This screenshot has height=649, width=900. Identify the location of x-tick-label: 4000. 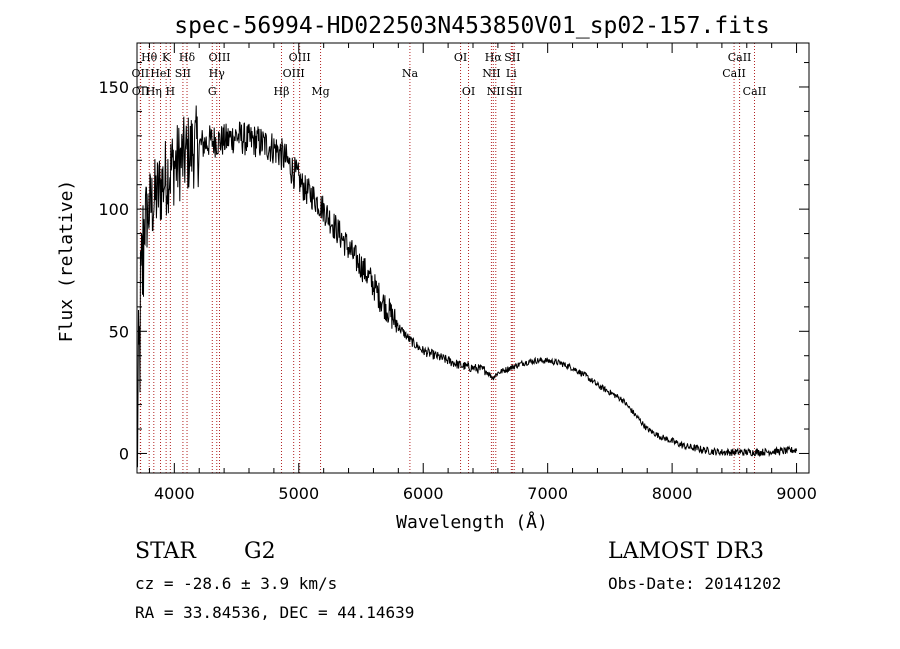
(174, 493).